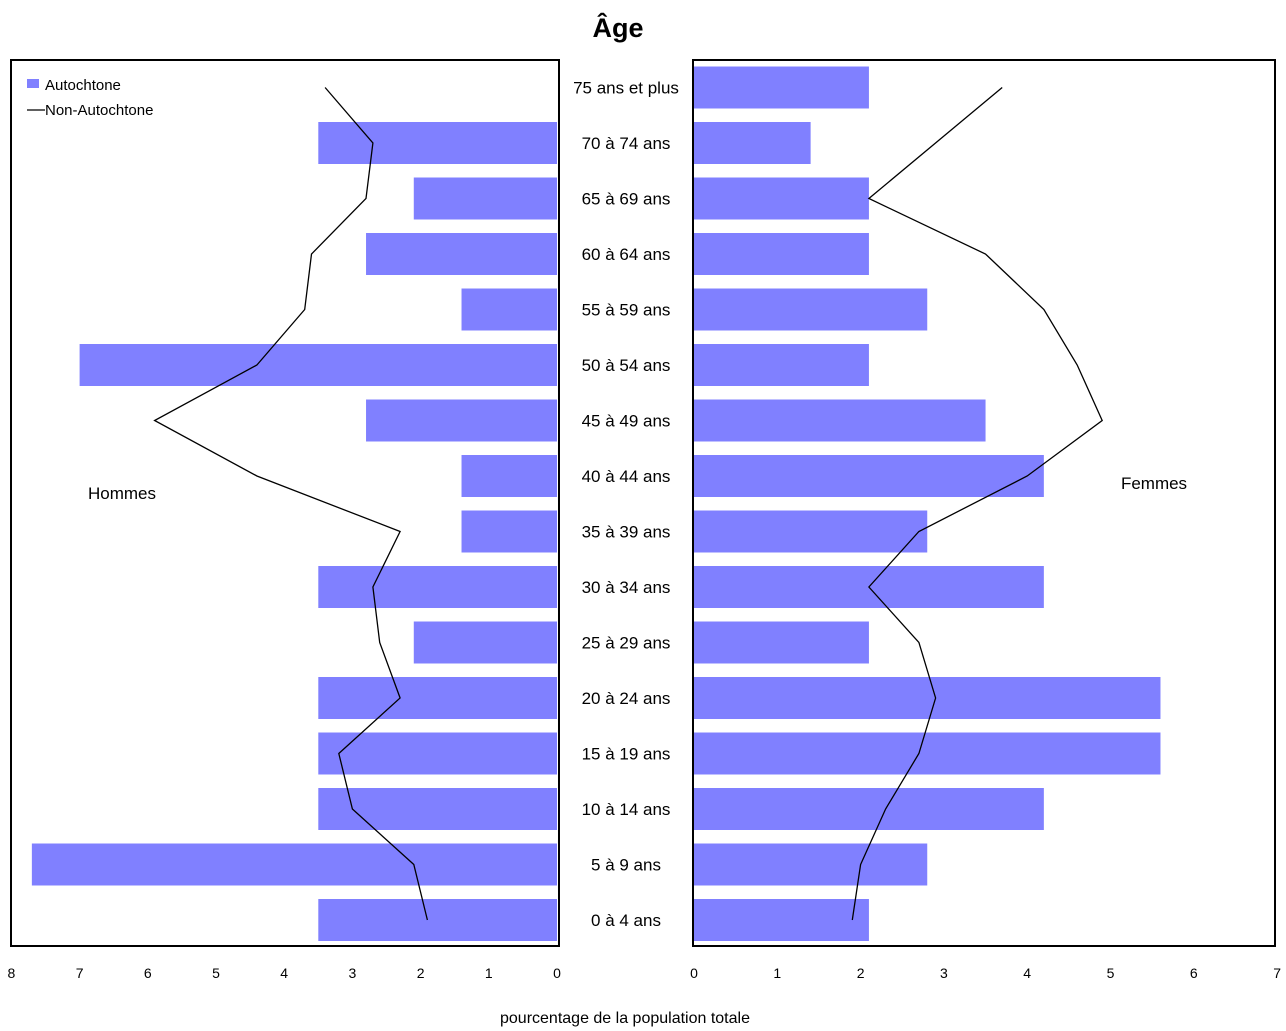 This screenshot has height=1031, width=1286. I want to click on femmes-bar-65-a-69-ans, so click(781, 198).